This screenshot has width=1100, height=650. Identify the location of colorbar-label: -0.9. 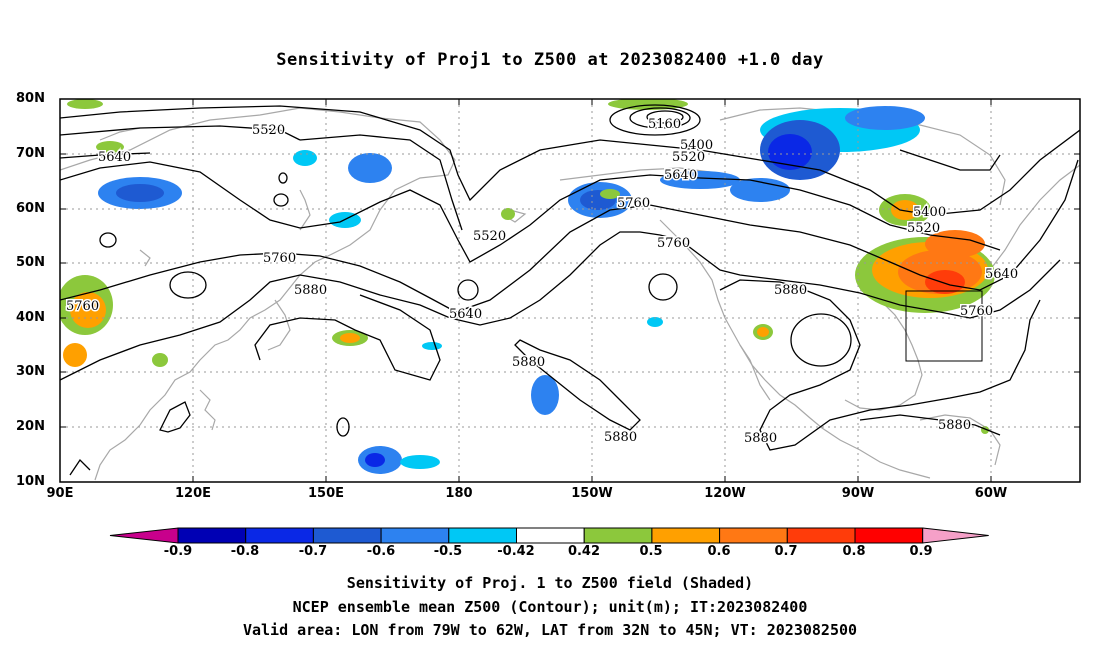
(178, 551).